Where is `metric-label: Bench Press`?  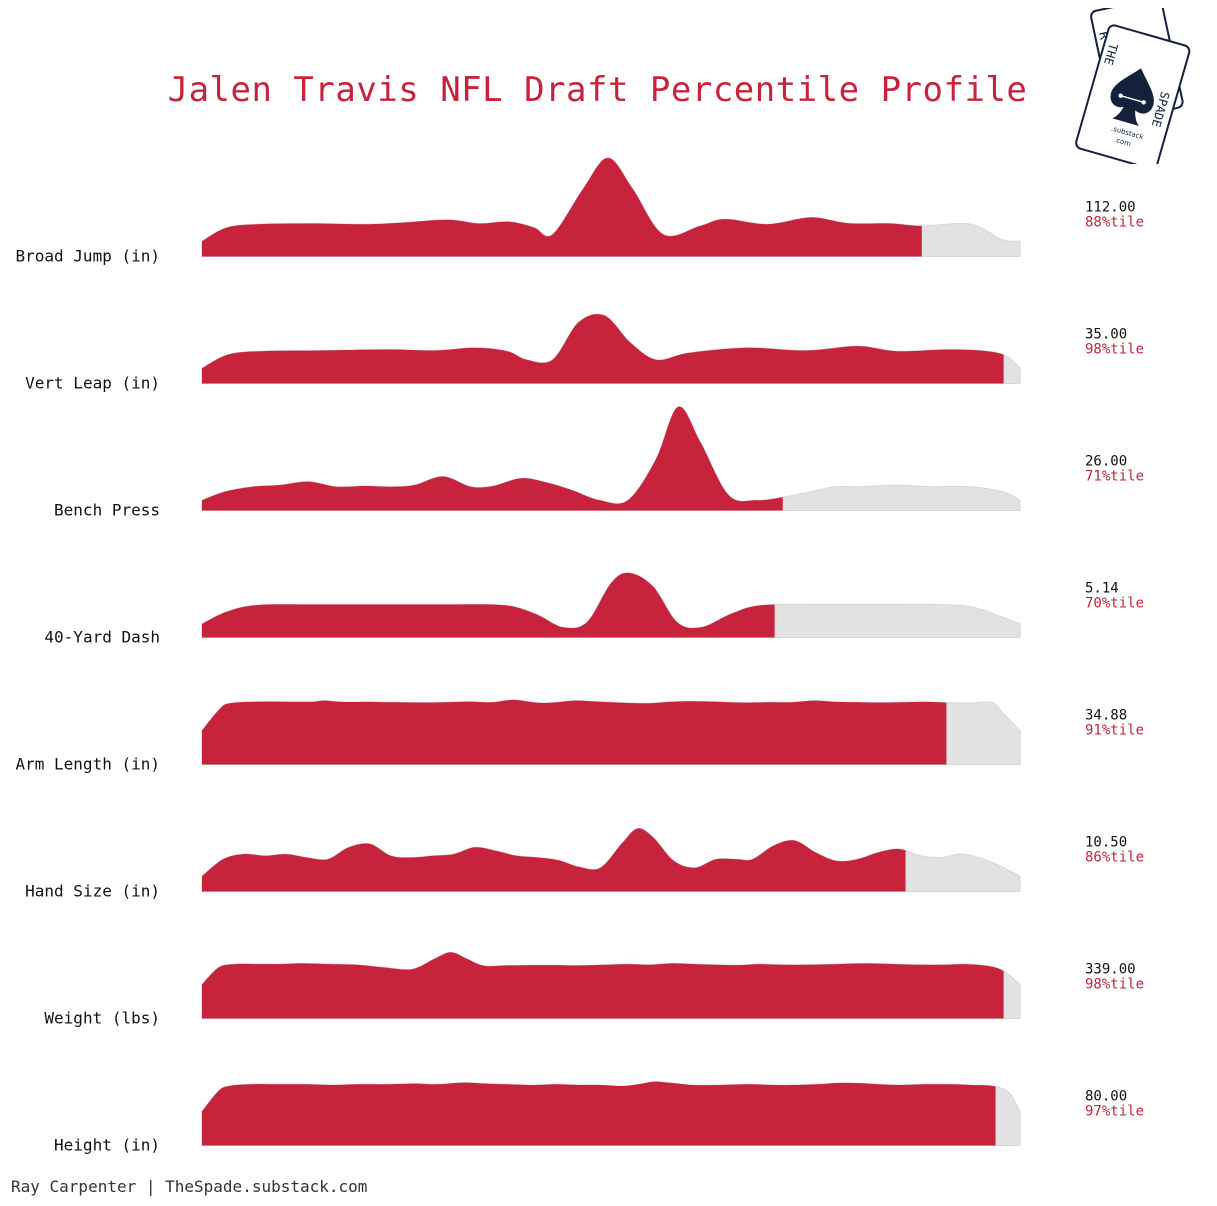
metric-label: Bench Press is located at coordinates (107, 510).